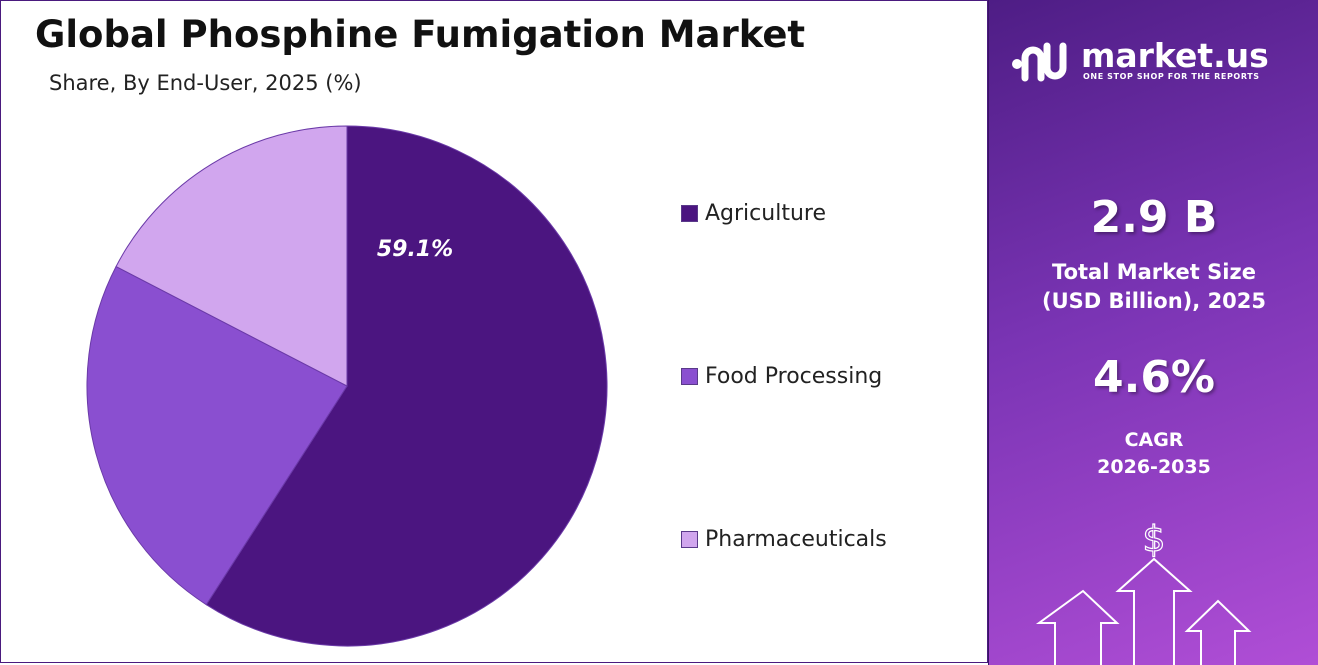  Describe the element at coordinates (689, 376) in the screenshot. I see `legend-swatch-food-processing` at that location.